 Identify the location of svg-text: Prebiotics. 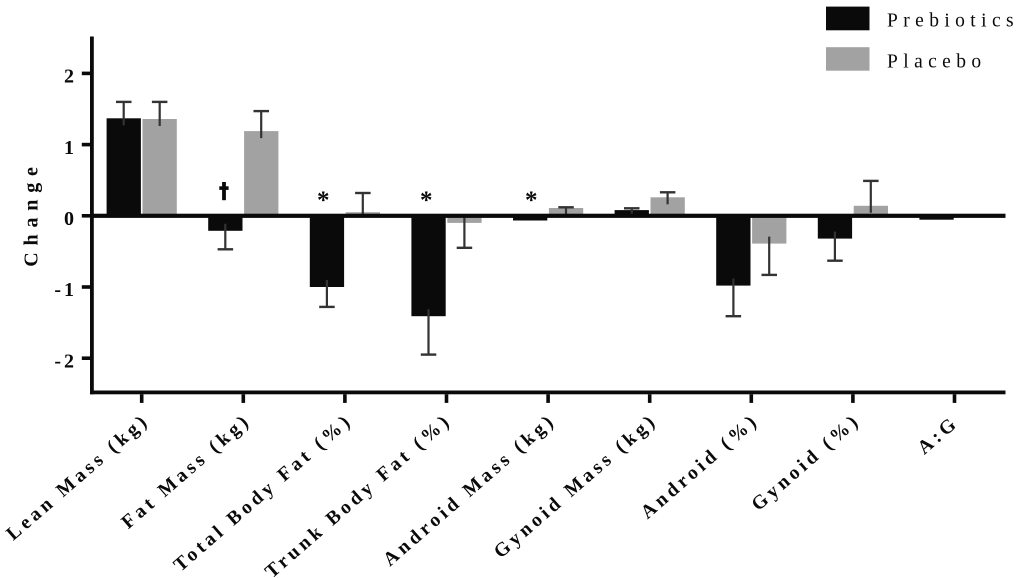
(953, 21).